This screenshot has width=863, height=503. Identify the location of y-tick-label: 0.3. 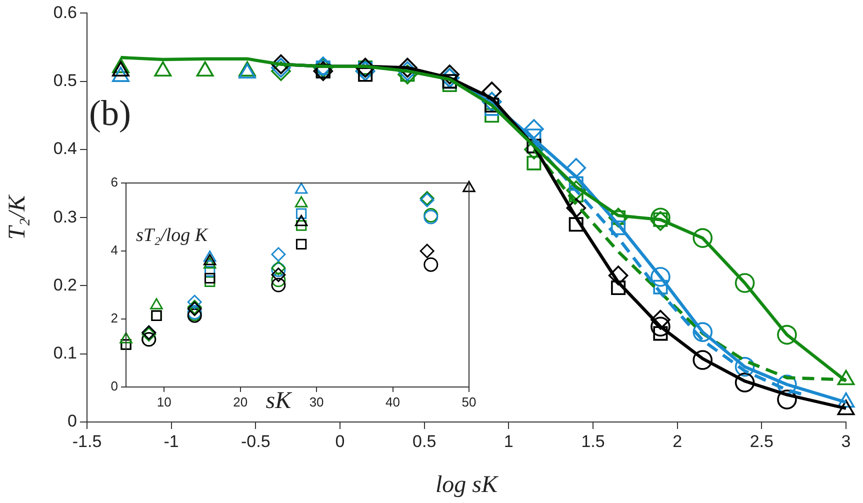
(65, 216).